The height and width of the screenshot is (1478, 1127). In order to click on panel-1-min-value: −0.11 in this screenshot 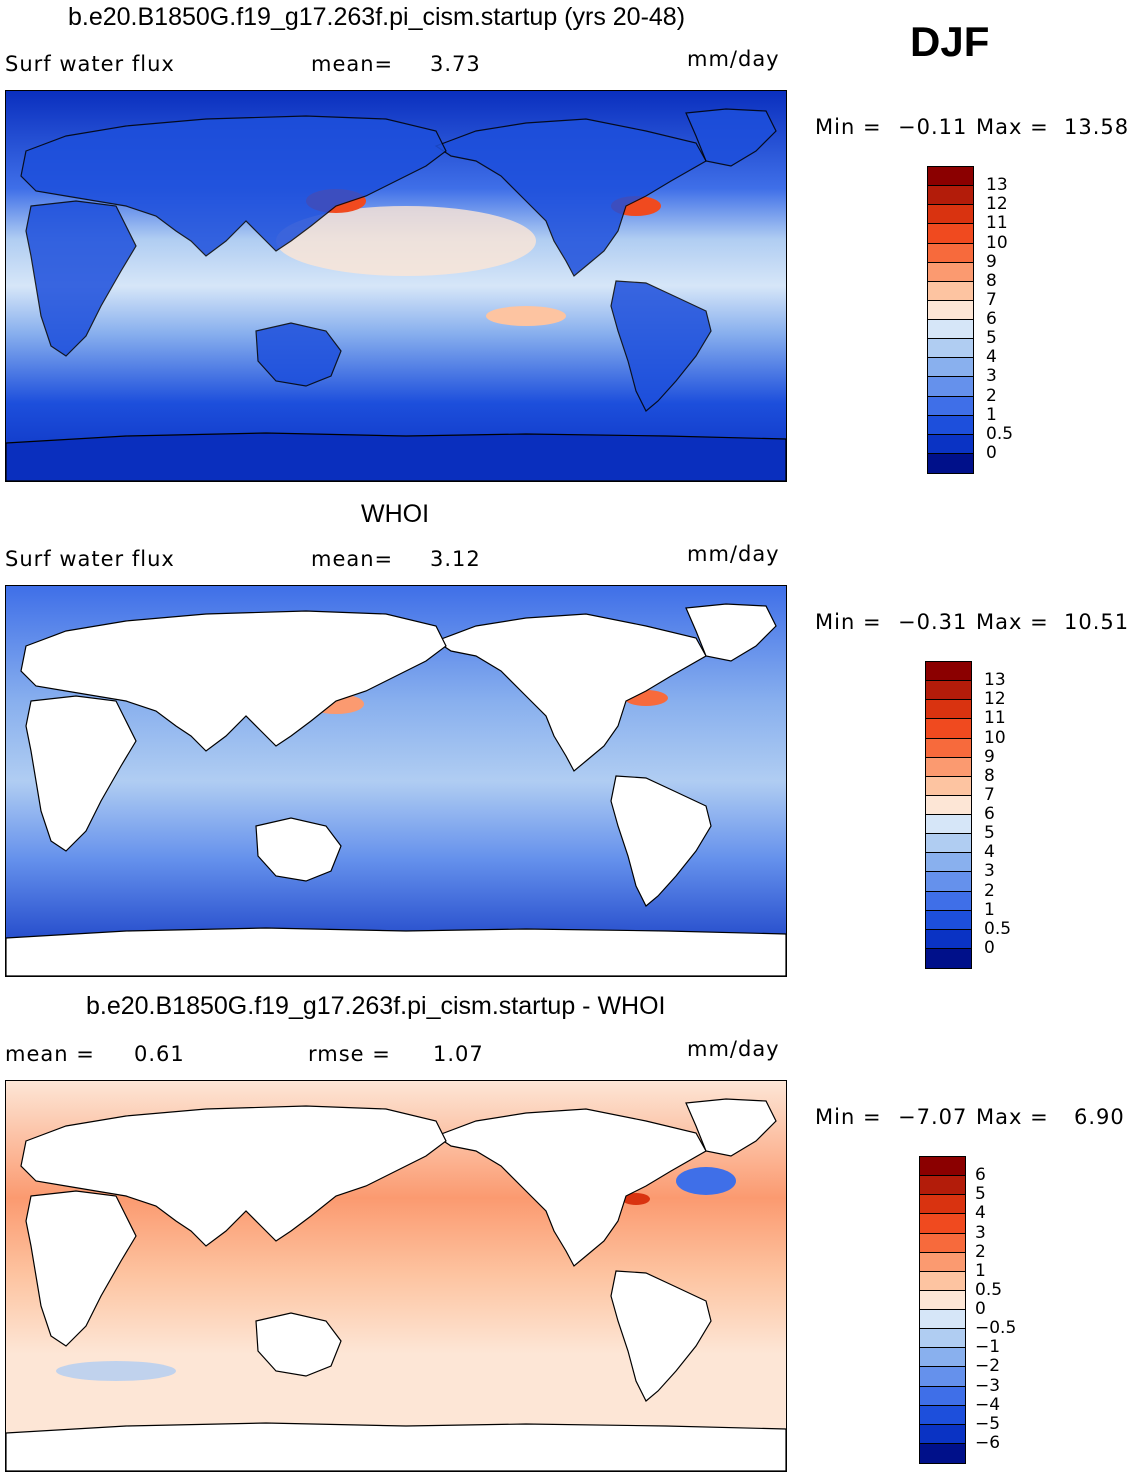, I will do `click(933, 127)`.